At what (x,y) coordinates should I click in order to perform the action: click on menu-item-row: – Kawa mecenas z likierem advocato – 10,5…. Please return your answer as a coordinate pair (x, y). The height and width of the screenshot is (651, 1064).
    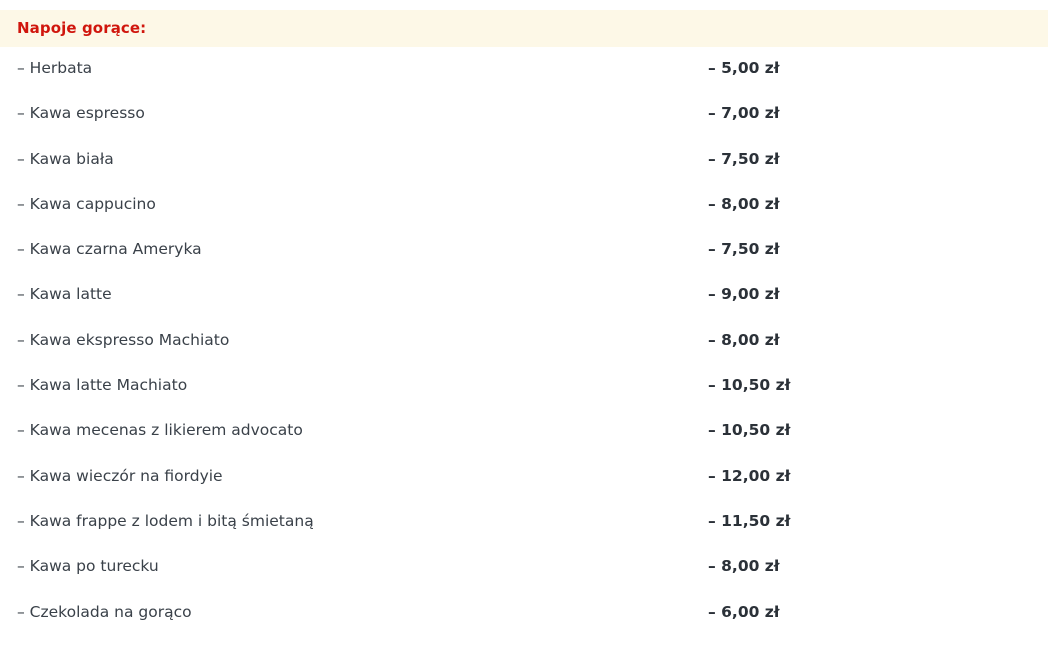
    Looking at the image, I should click on (532, 438).